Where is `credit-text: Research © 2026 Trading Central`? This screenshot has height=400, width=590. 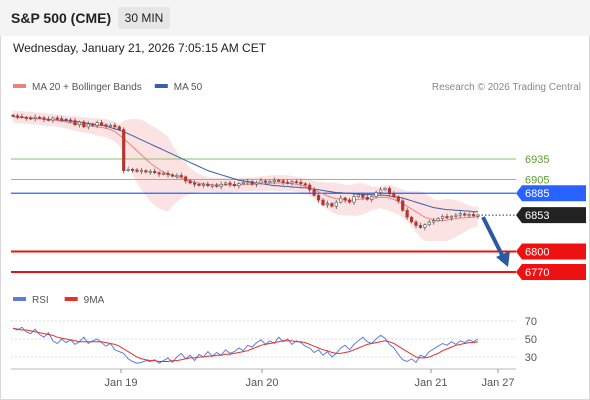 credit-text: Research © 2026 Trading Central is located at coordinates (506, 87).